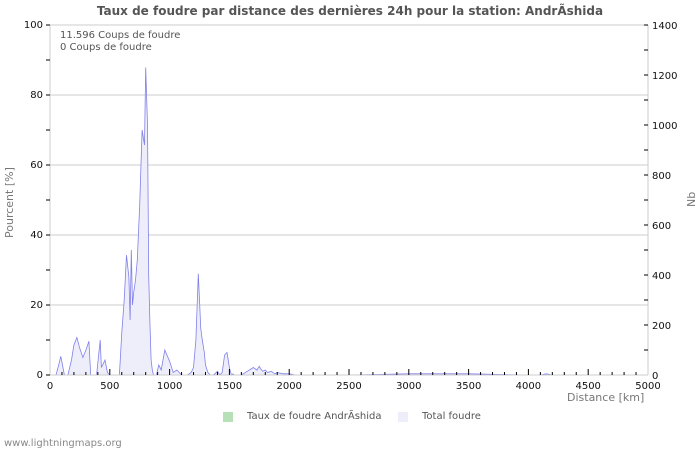 This screenshot has height=450, width=700. What do you see at coordinates (661, 276) in the screenshot?
I see `svg-text: 400` at bounding box center [661, 276].